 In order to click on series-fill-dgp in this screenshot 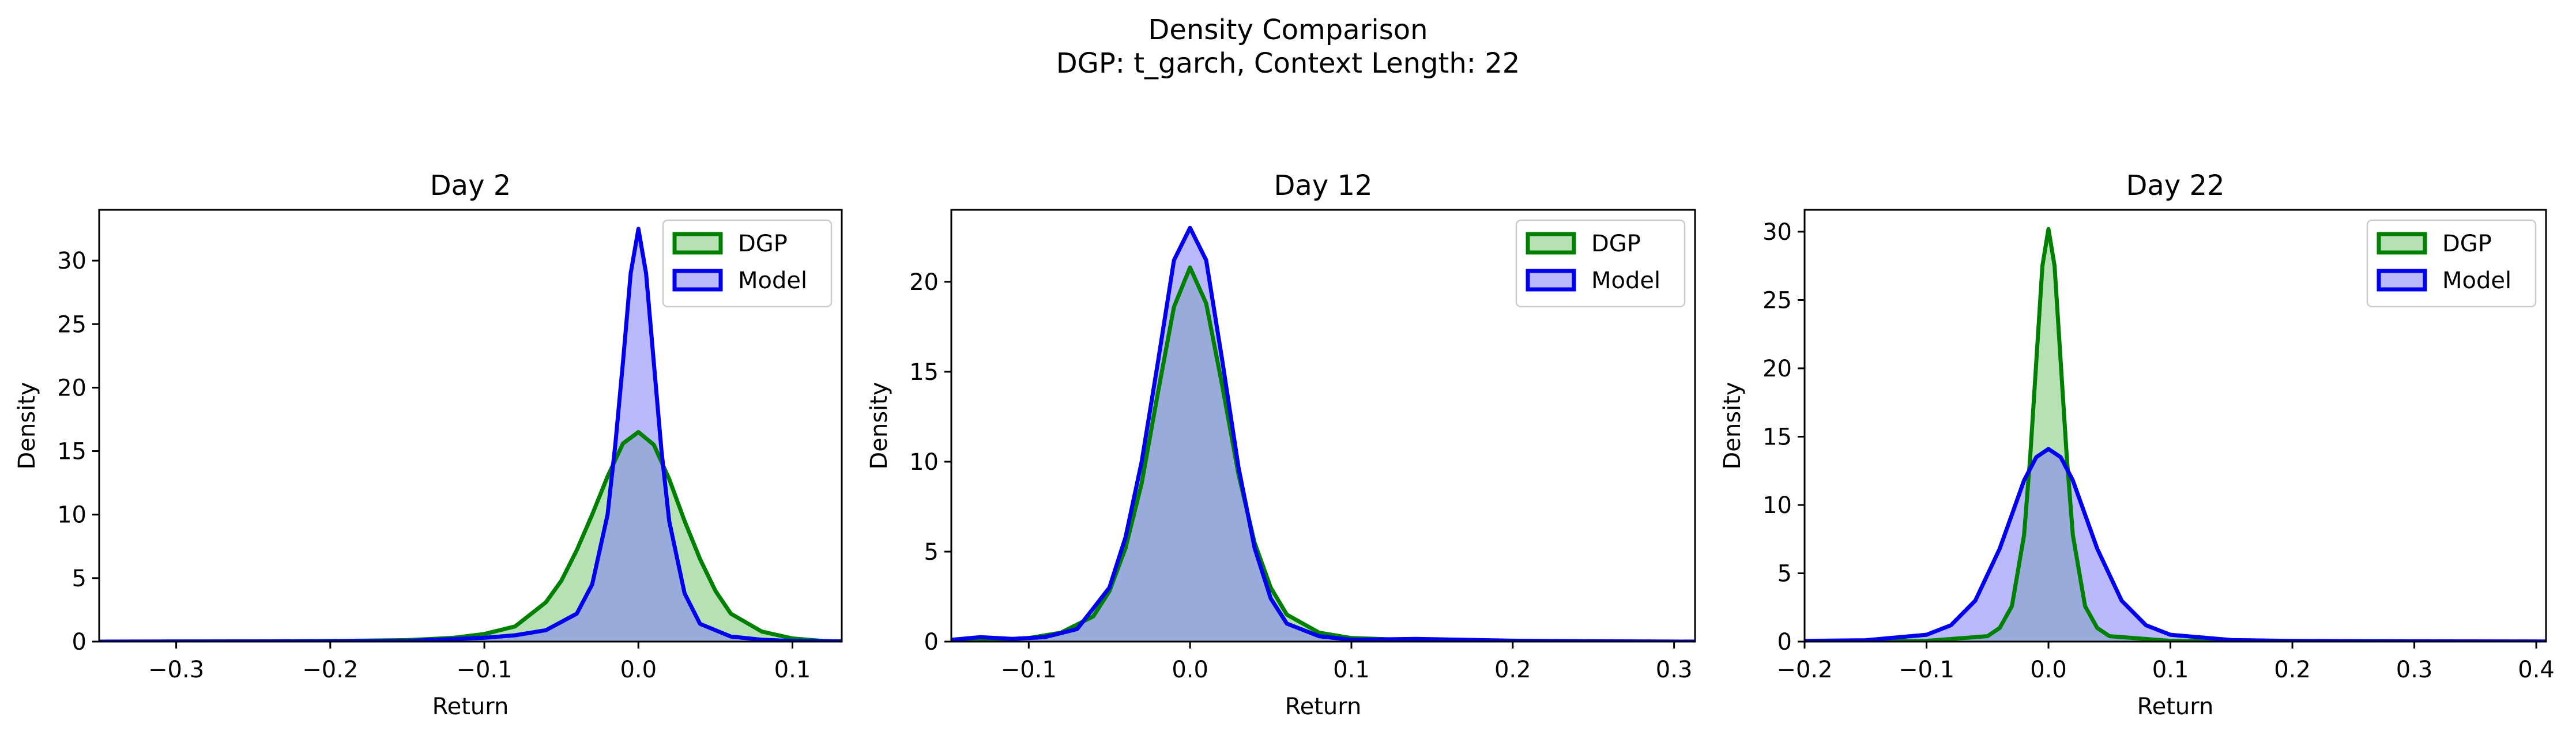, I will do `click(1323, 454)`.